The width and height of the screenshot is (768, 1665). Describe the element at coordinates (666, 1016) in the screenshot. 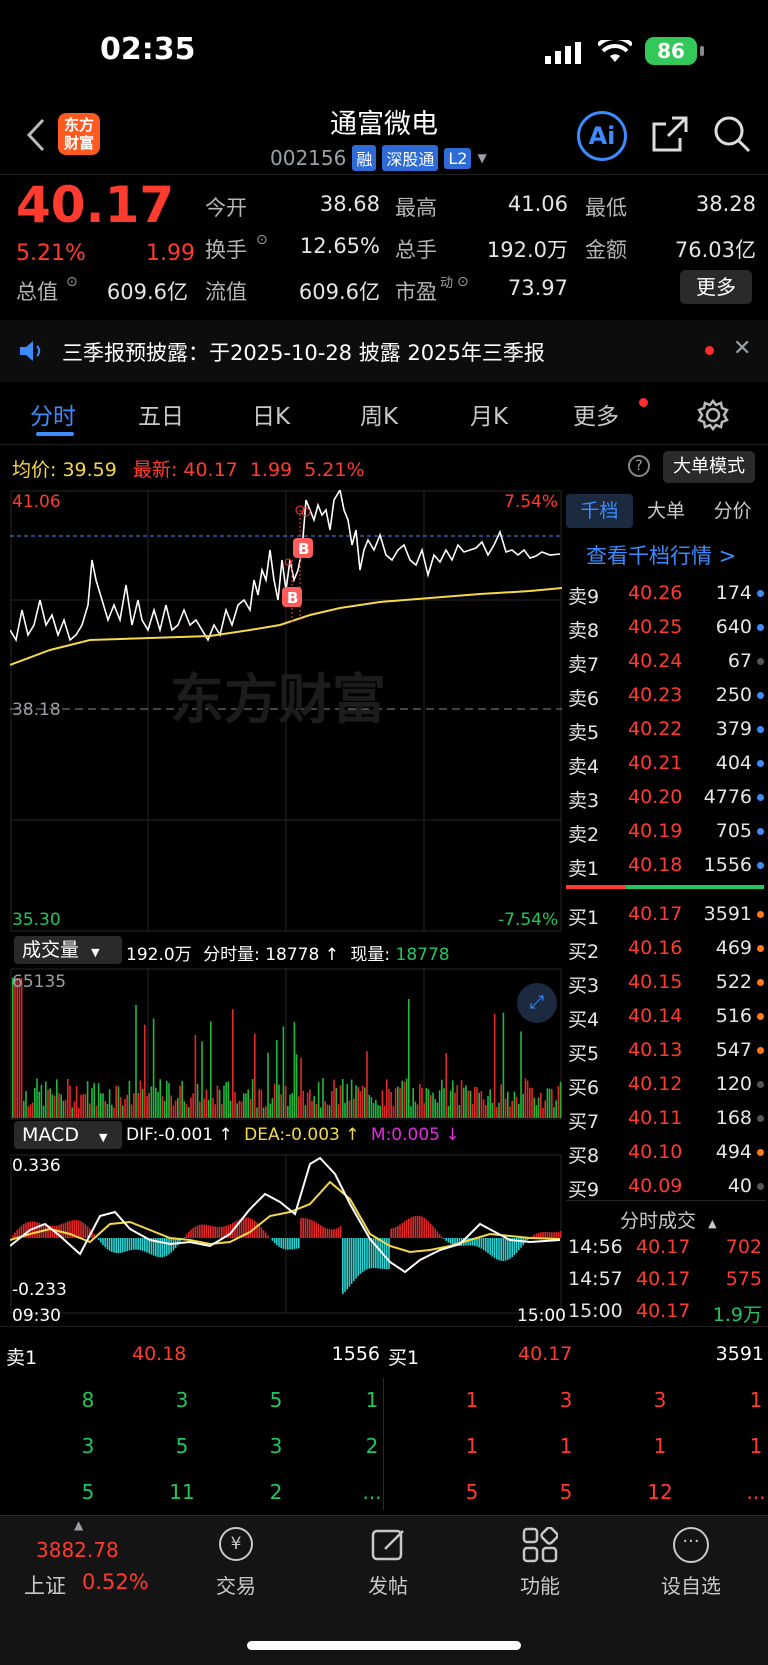

I see `buy-level-row: 买4 40.14 516` at that location.